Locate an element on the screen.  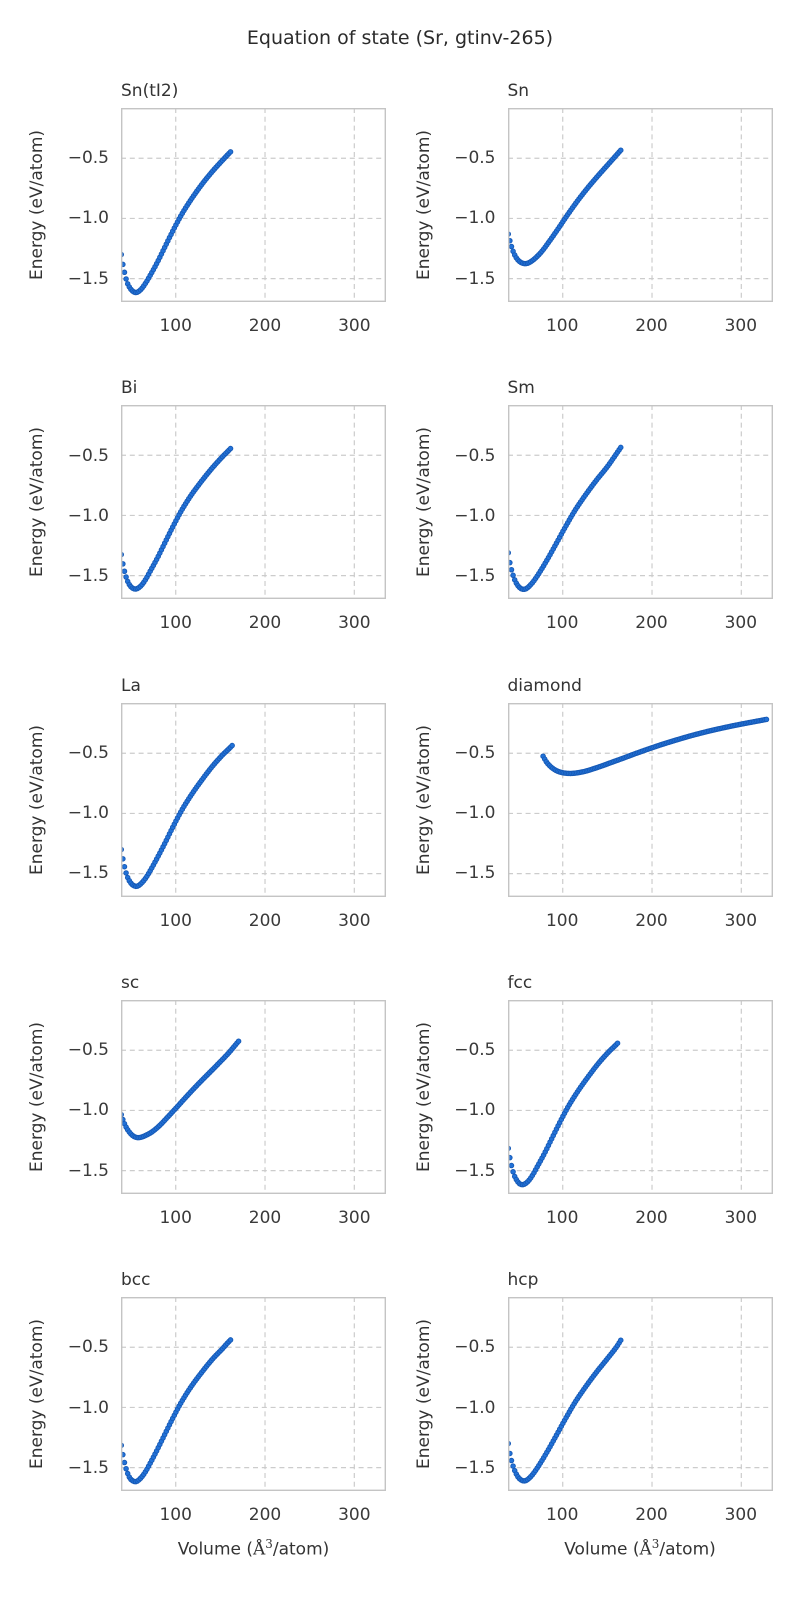
subplot-title-Sm: Sm is located at coordinates (521, 388).